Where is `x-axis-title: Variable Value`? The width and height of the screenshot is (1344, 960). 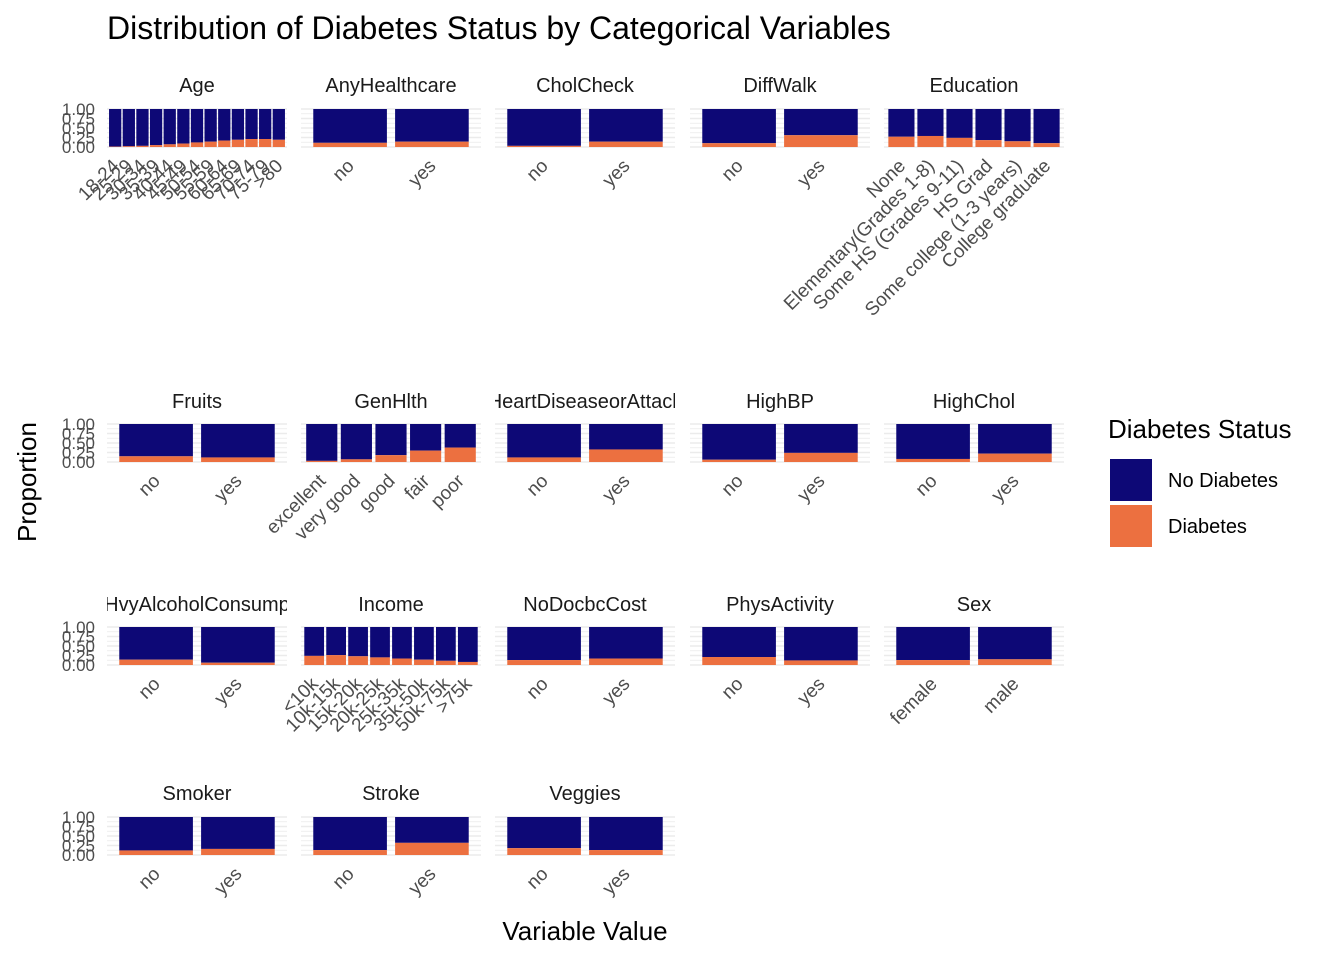
x-axis-title: Variable Value is located at coordinates (584, 931).